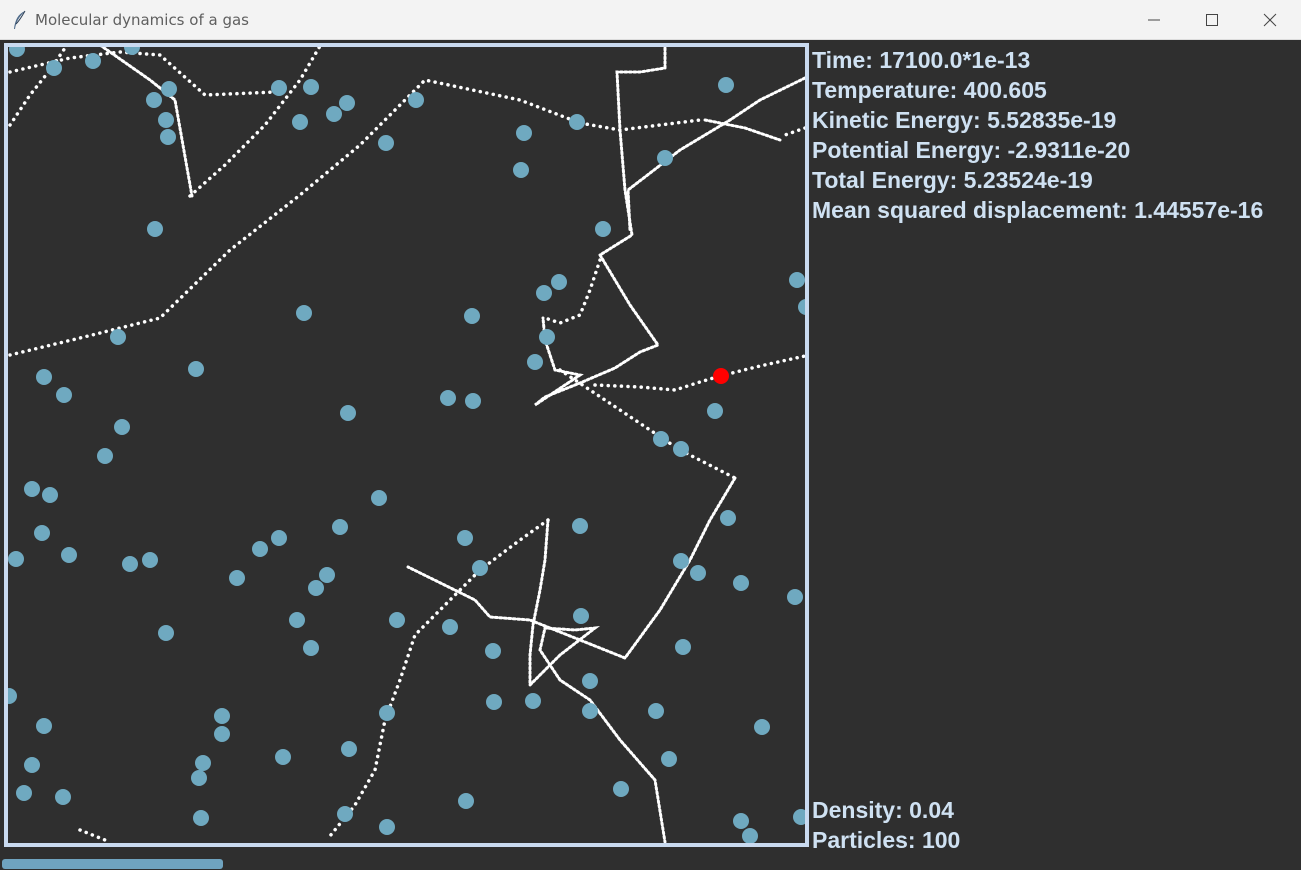  I want to click on progress-bar-fill, so click(112, 864).